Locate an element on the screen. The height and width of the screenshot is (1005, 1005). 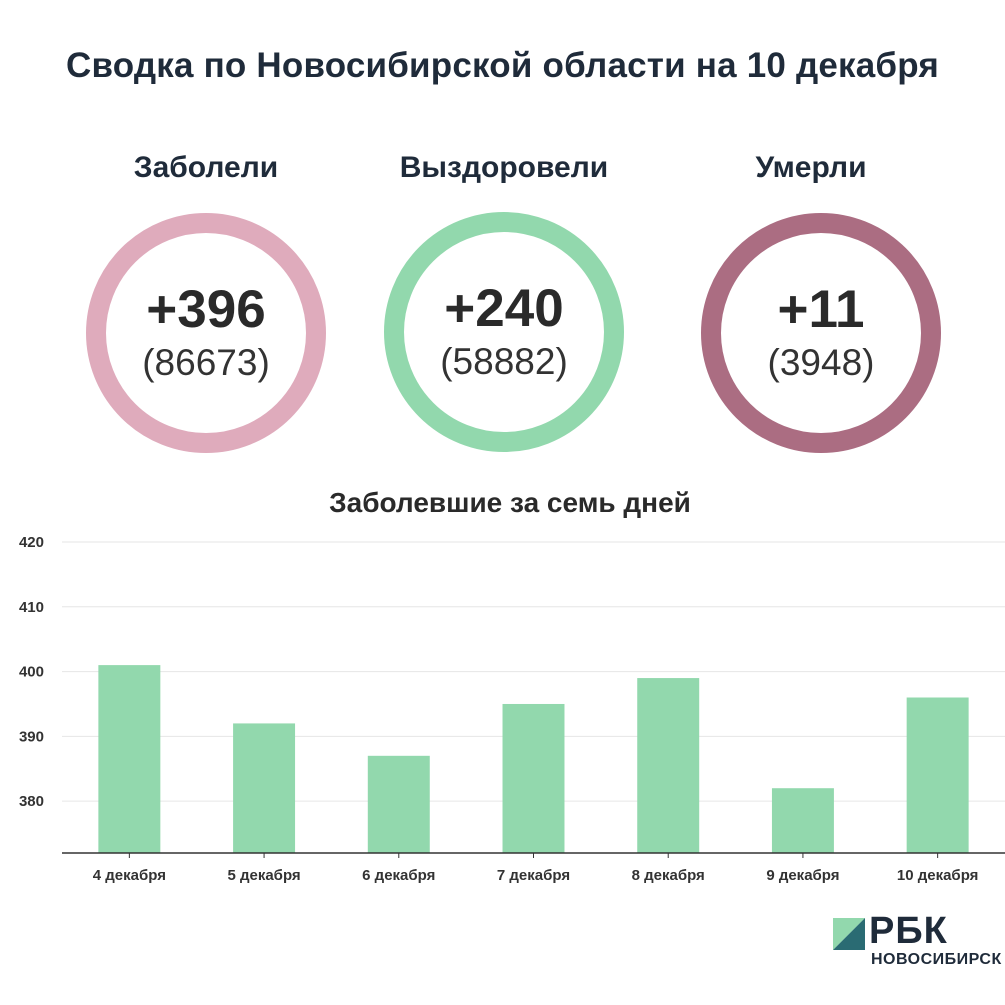
x-tick-label: 5 декабря is located at coordinates (263, 875).